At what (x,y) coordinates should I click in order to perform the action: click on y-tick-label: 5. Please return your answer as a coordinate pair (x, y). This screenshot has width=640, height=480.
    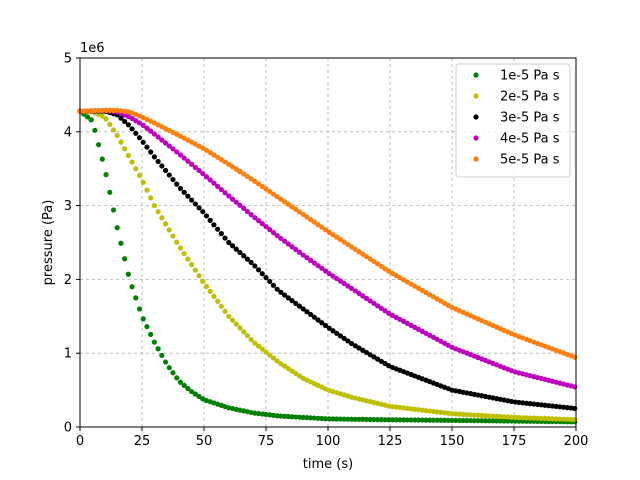
    Looking at the image, I should click on (68, 59).